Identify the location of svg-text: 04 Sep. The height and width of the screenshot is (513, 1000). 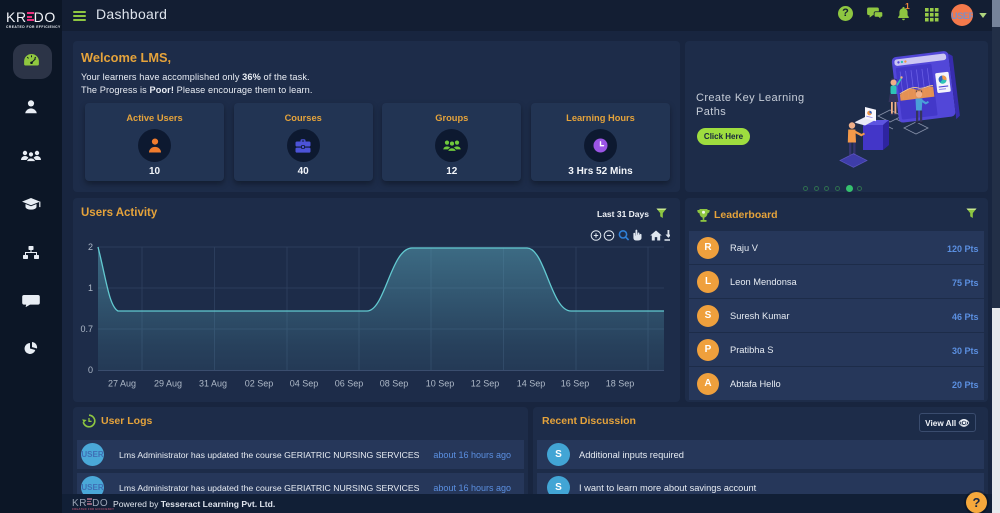
(304, 384).